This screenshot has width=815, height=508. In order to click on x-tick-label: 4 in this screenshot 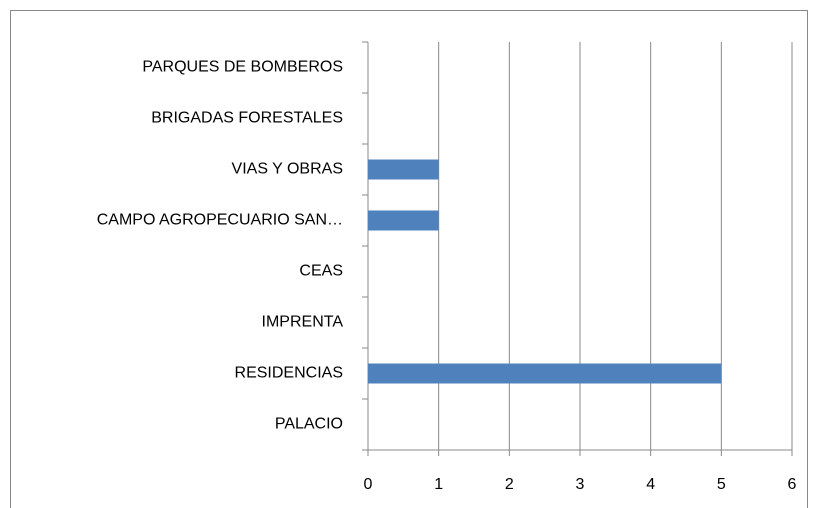, I will do `click(650, 484)`.